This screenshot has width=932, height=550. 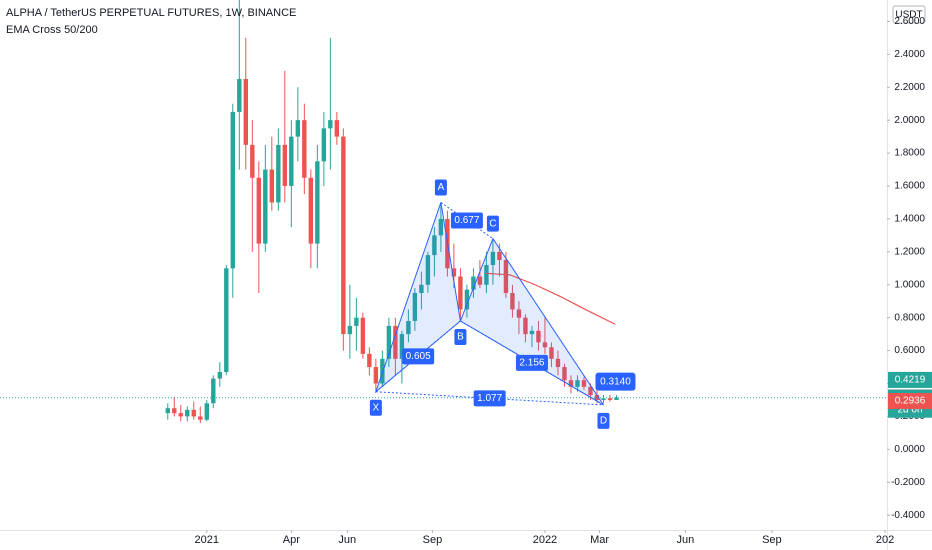 I want to click on x-tick-label: Apr, so click(x=291, y=540).